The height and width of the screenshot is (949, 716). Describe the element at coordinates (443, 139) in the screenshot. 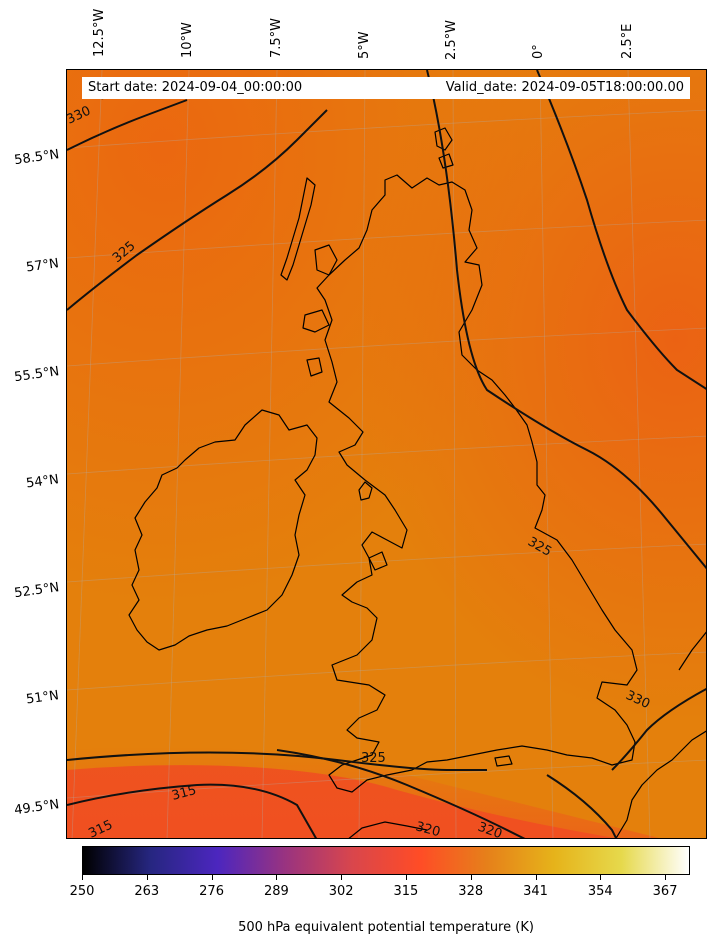

I see `coastline-orkney` at that location.